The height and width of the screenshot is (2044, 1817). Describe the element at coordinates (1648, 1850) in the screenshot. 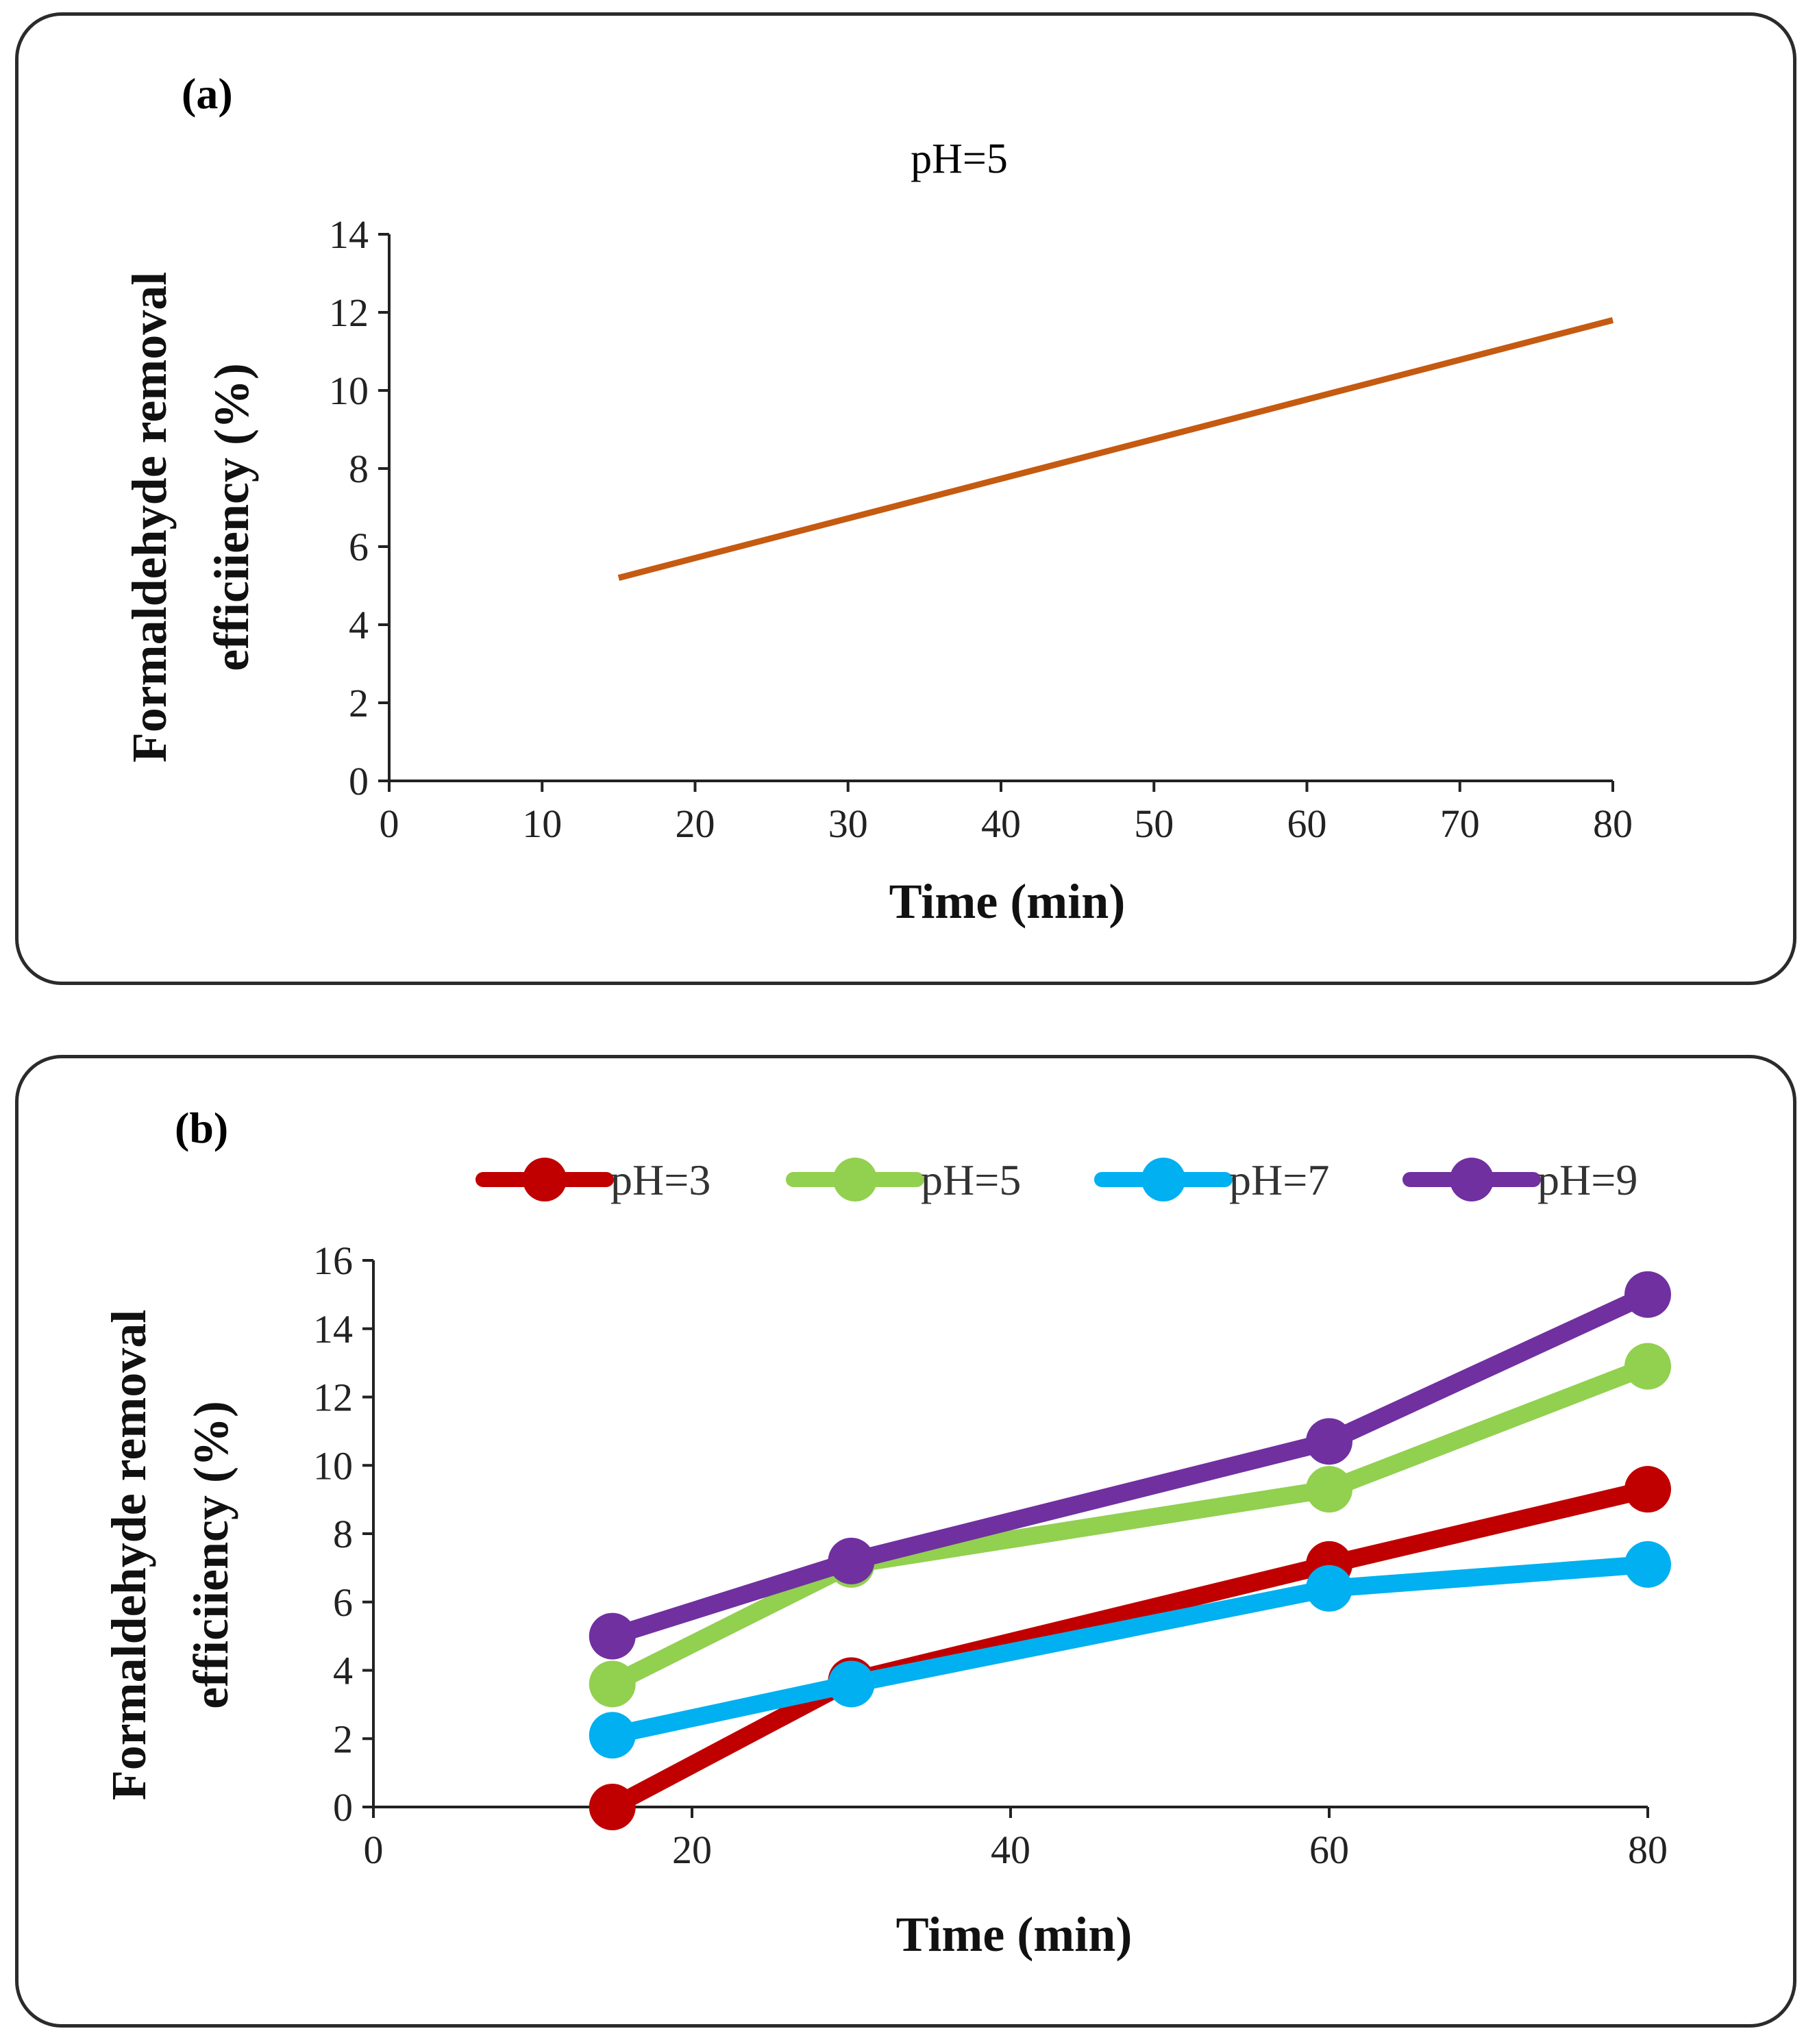

I see `x-tick-label-b: 80` at that location.